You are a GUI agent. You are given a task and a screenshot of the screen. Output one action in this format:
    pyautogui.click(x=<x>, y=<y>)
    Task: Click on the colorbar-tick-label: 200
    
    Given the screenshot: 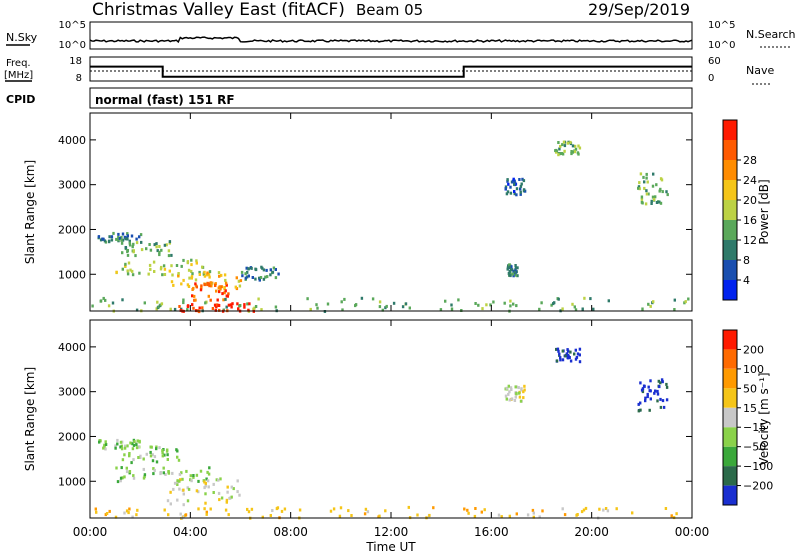 What is the action you would take?
    pyautogui.click(x=753, y=349)
    